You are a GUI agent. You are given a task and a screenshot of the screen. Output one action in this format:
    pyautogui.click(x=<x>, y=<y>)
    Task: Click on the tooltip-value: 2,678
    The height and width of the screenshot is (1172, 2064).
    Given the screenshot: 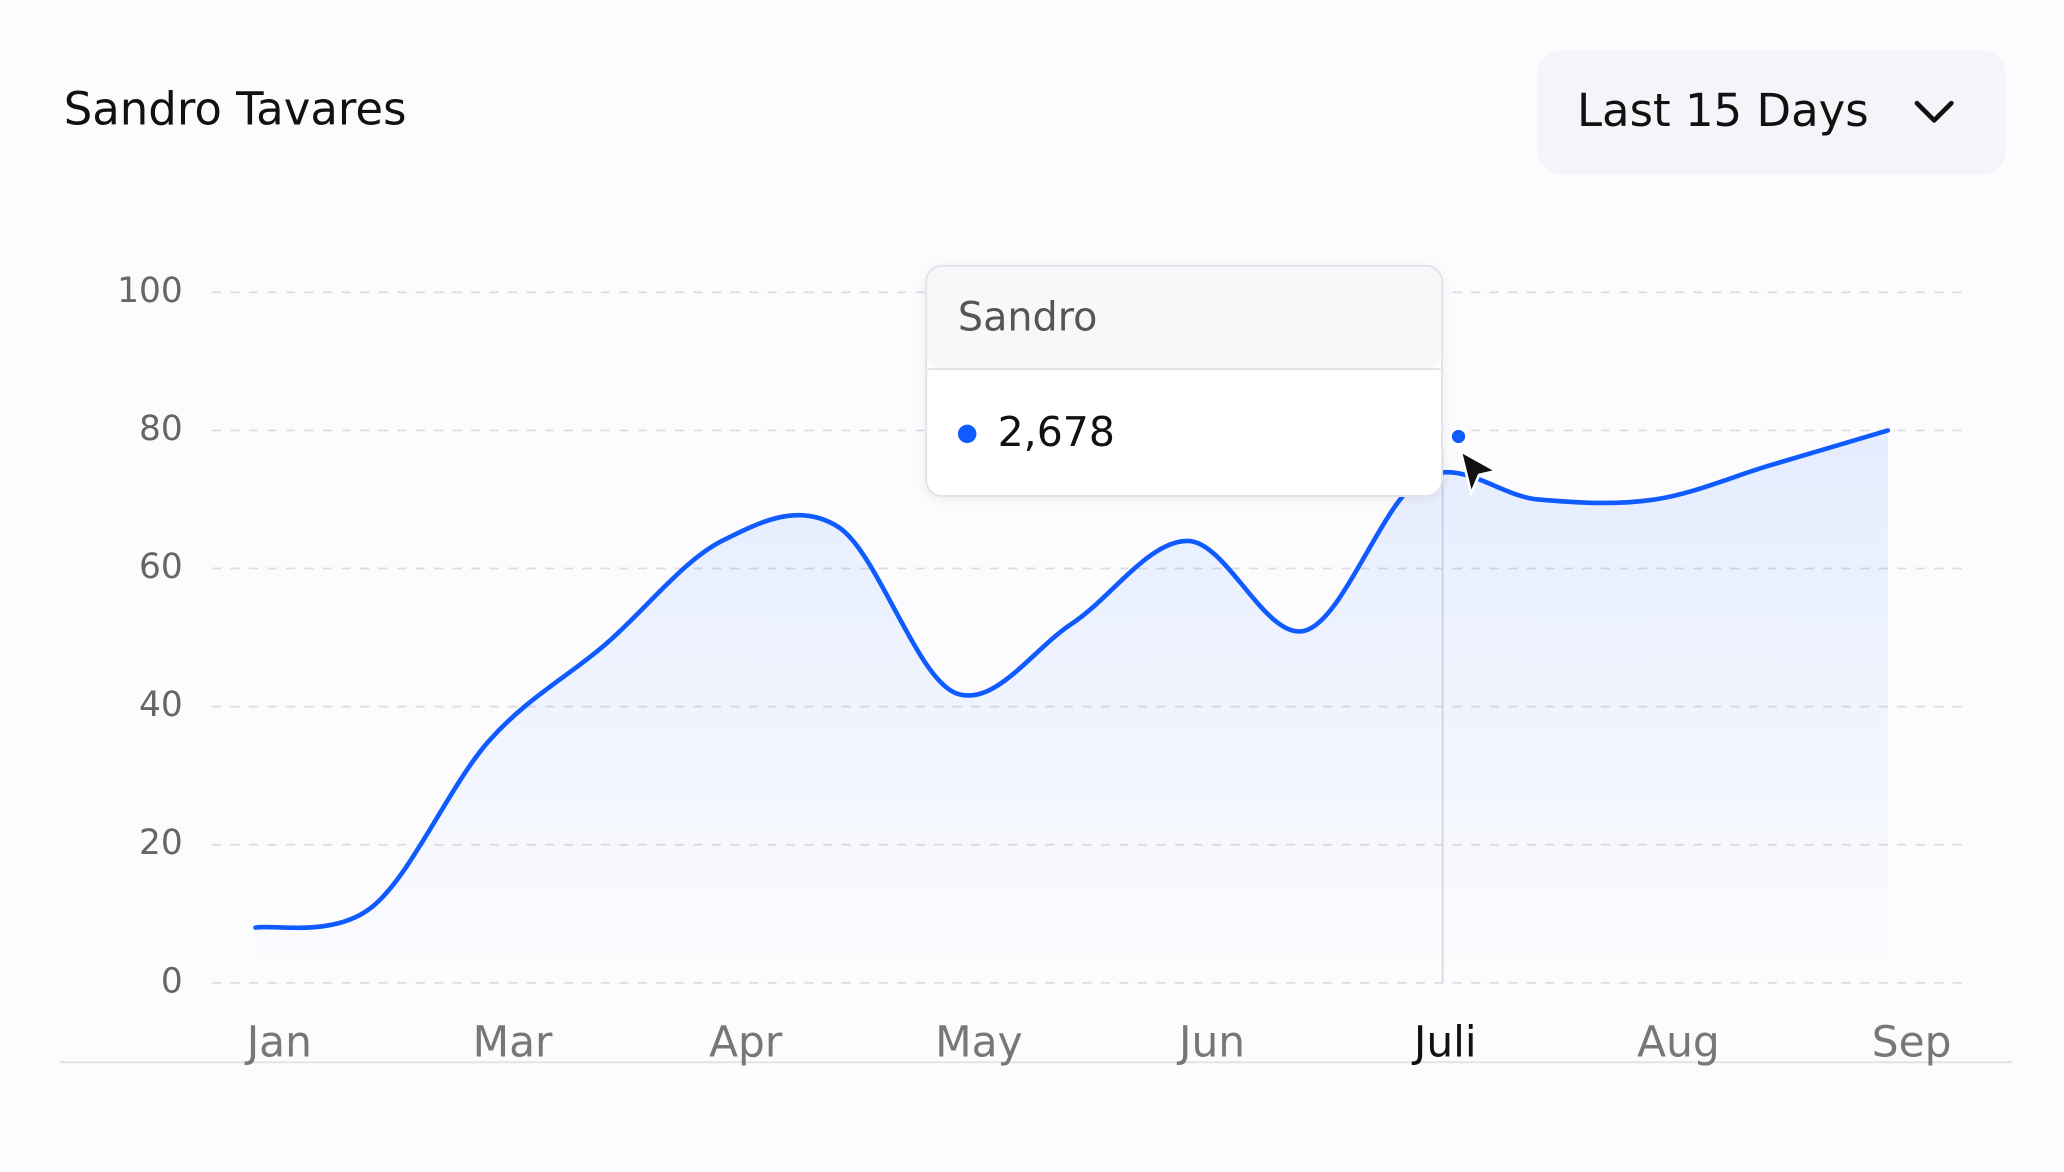 What is the action you would take?
    pyautogui.click(x=1056, y=432)
    